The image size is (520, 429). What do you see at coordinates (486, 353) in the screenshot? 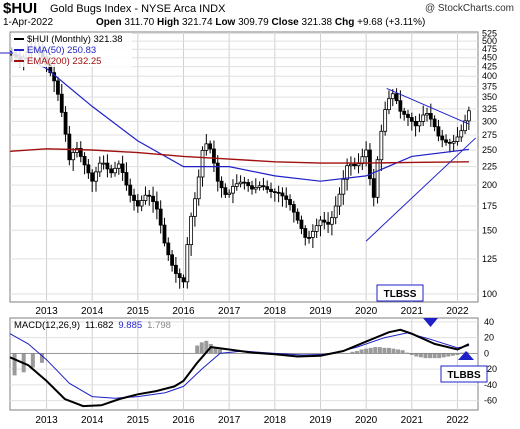
I see `macd-y-tick-label: 0` at bounding box center [486, 353].